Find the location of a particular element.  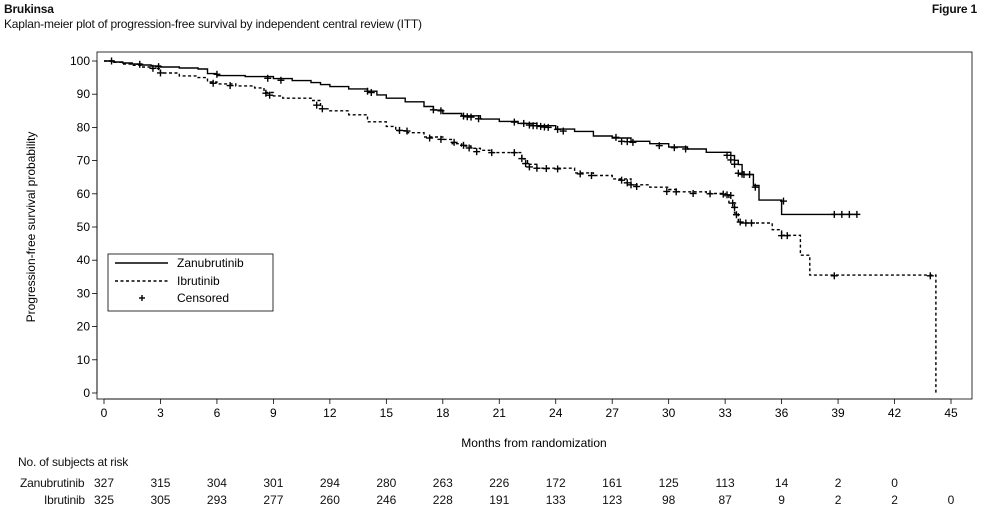

y-tick-label: 60 is located at coordinates (84, 194).